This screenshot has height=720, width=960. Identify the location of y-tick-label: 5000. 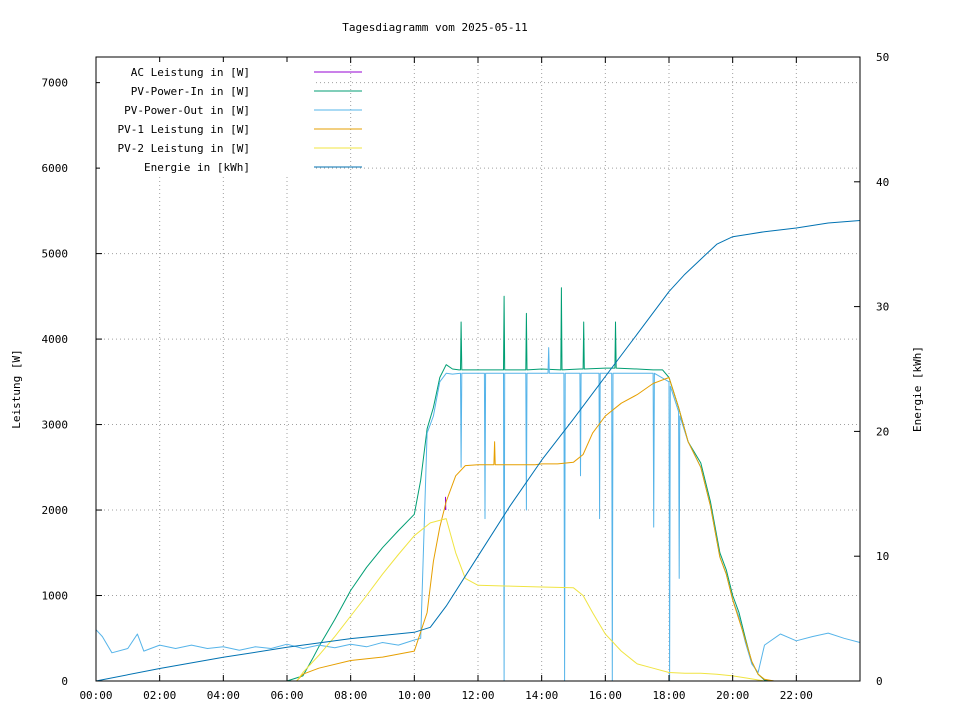
(55, 254).